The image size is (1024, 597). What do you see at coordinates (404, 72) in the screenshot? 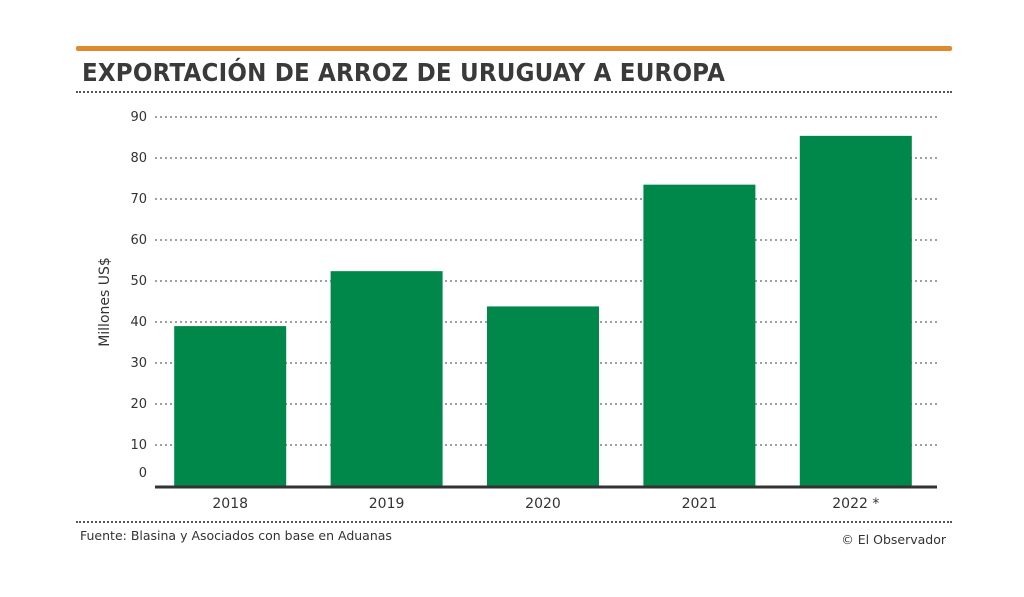
I see `chart-title: EXPORTACIÓN DE ARROZ DE URUGUAY A EUROPA` at bounding box center [404, 72].